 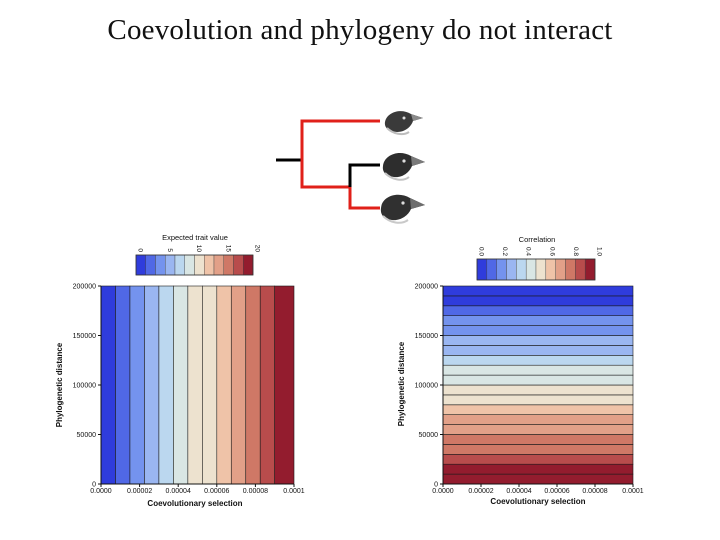 I want to click on heatmap-bands, so click(x=538, y=385).